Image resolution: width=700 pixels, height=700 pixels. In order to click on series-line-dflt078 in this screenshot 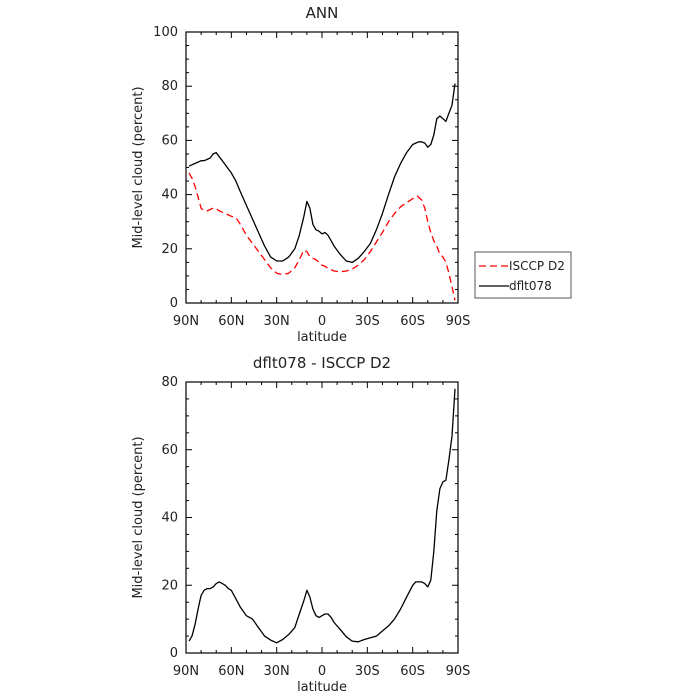, I will do `click(322, 173)`.